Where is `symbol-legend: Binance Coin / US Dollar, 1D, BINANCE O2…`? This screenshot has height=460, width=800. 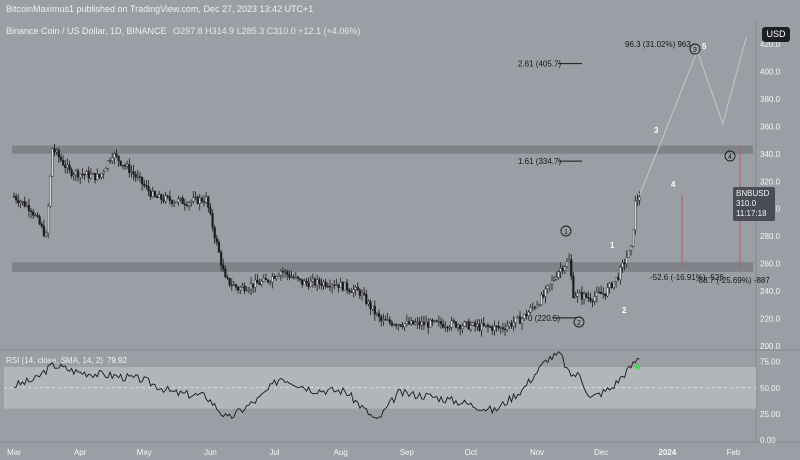
symbol-legend: Binance Coin / US Dollar, 1D, BINANCE O2… is located at coordinates (185, 31).